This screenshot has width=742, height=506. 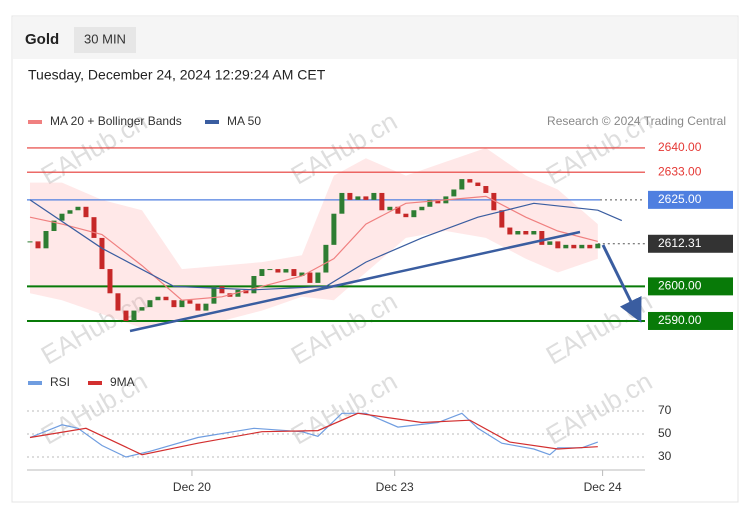 What do you see at coordinates (665, 456) in the screenshot?
I see `y-tick-label: 30` at bounding box center [665, 456].